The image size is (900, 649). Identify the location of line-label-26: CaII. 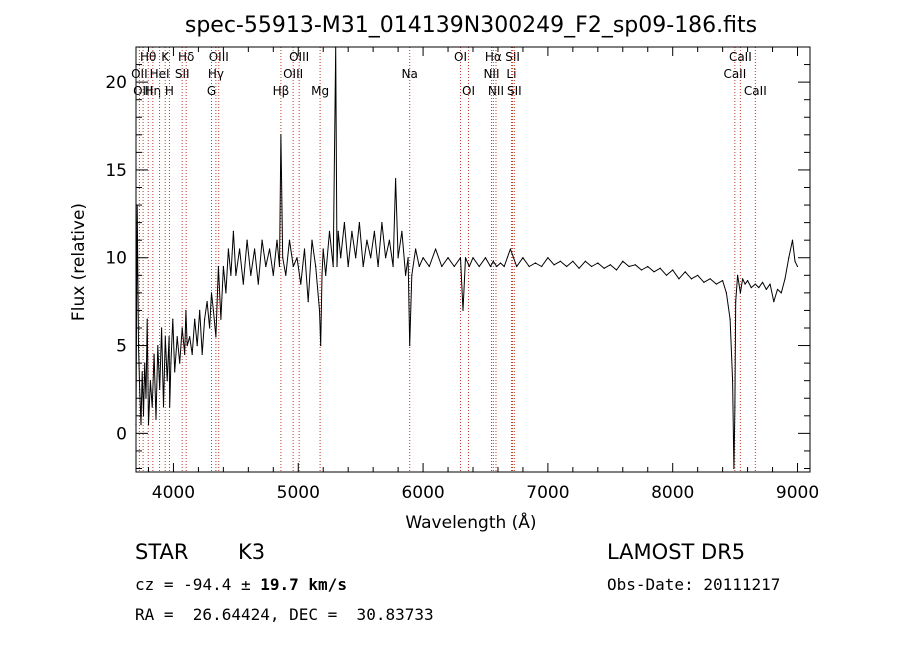
(734, 74).